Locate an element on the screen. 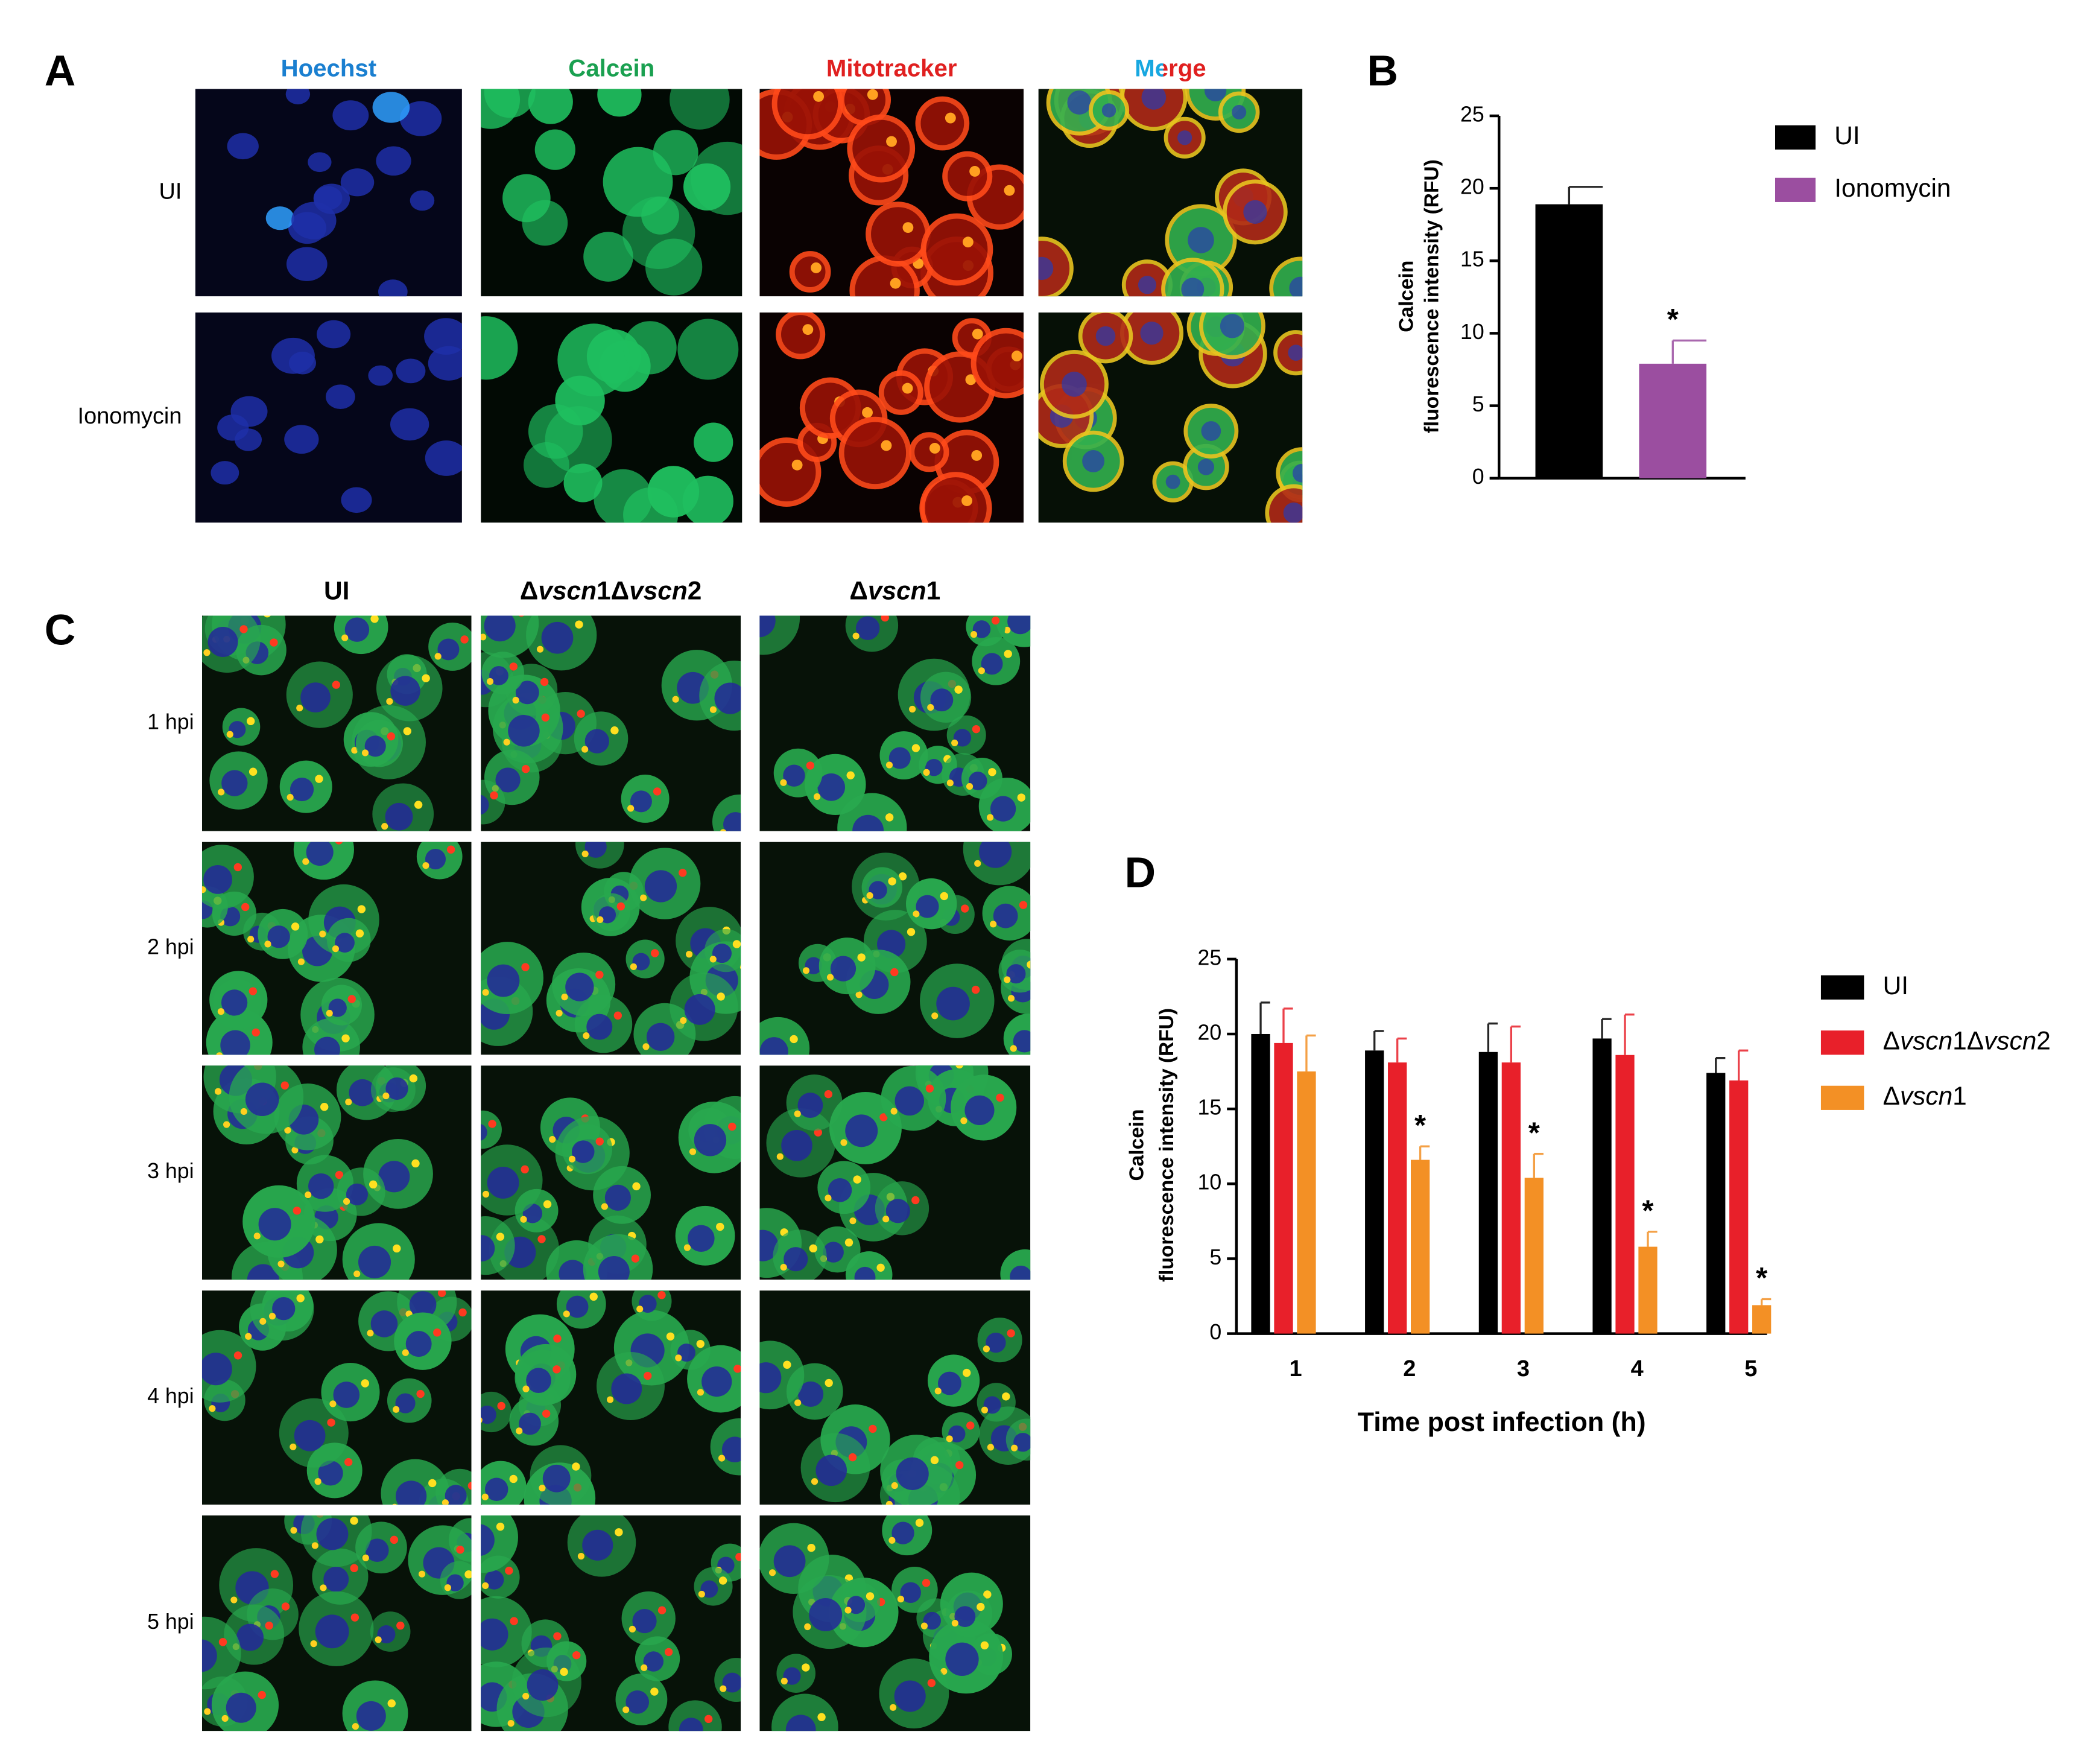 The image size is (2093, 1764). column-header: Calcein is located at coordinates (611, 68).